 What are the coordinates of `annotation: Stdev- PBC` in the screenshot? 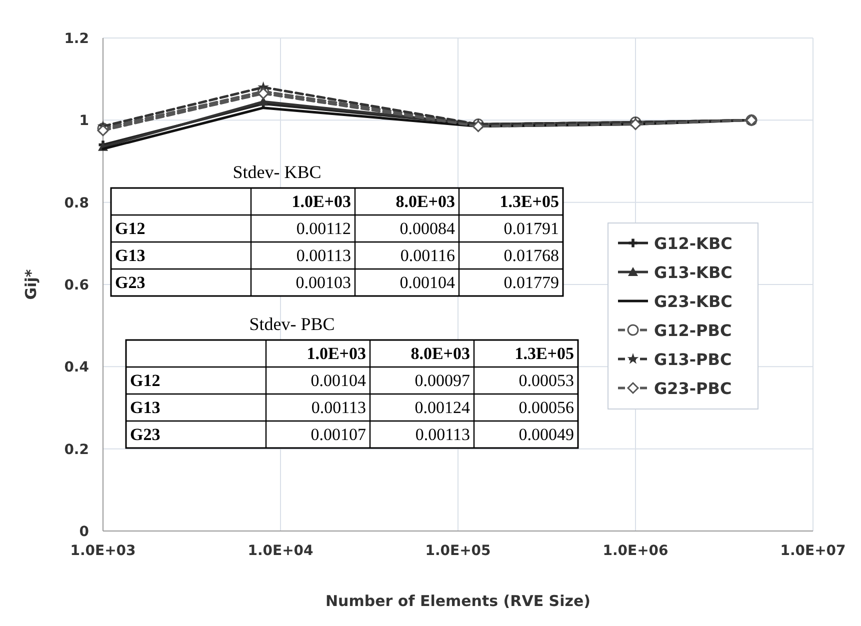 It's located at (292, 324).